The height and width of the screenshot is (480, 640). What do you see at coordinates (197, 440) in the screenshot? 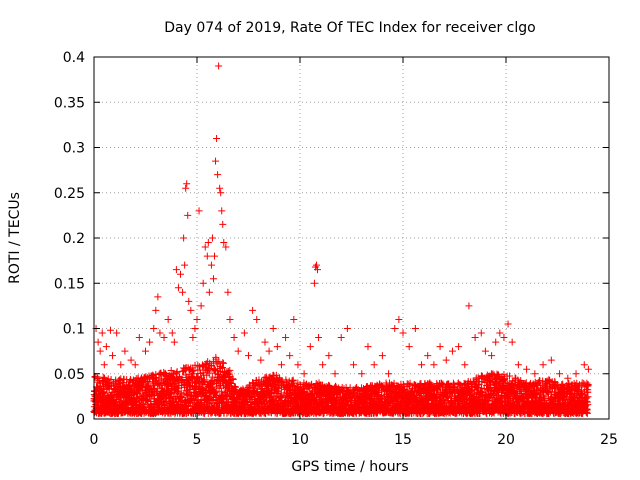
I see `x-tick-label: 5` at bounding box center [197, 440].